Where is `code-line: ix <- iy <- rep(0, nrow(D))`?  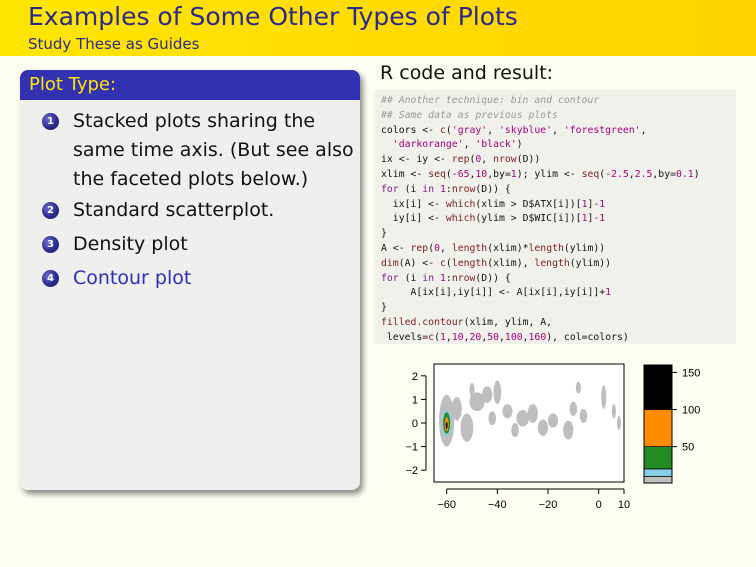 code-line: ix <- iy <- rep(0, nrow(D)) is located at coordinates (461, 160).